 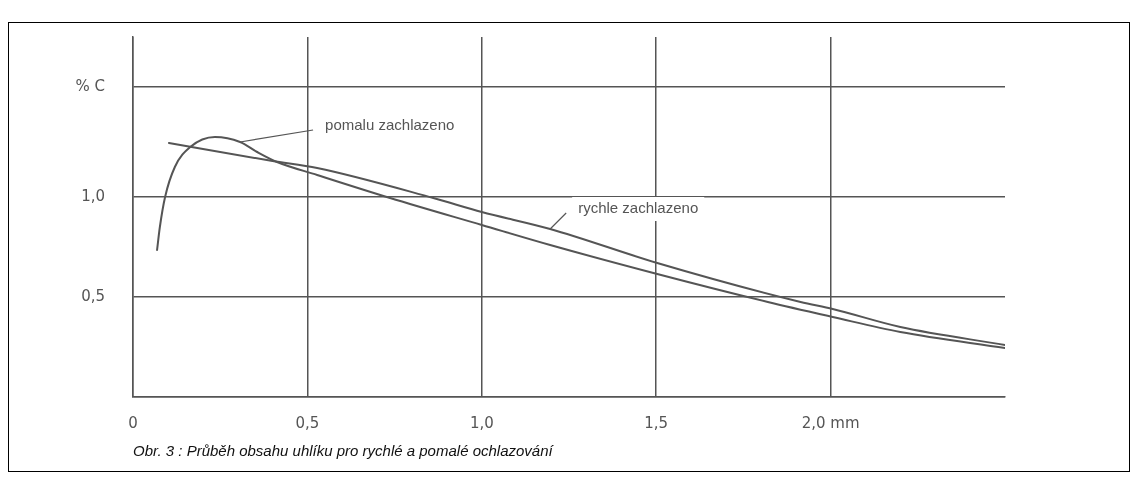 I want to click on x-tick-label: 1,0, so click(x=481, y=423).